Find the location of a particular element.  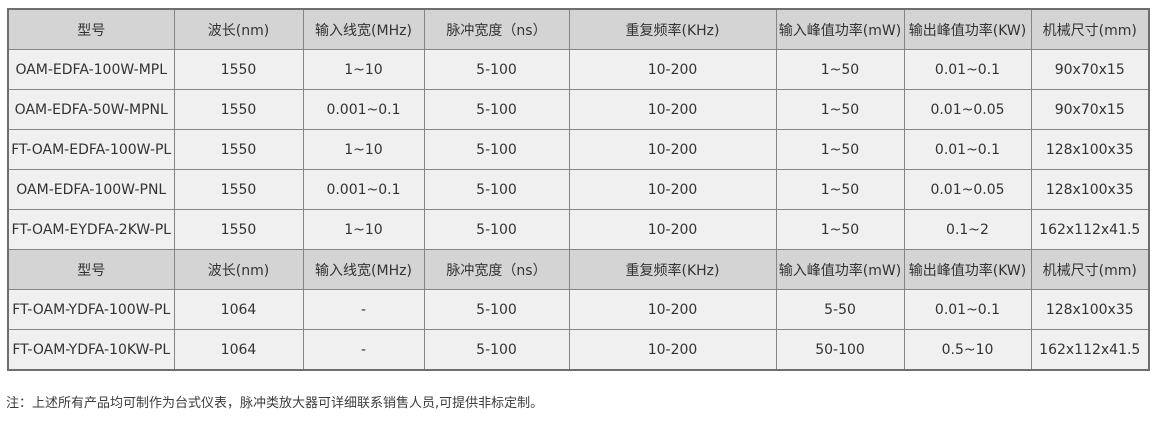

model-cell: OAM-EDFA-100W-MPL is located at coordinates (91, 69).